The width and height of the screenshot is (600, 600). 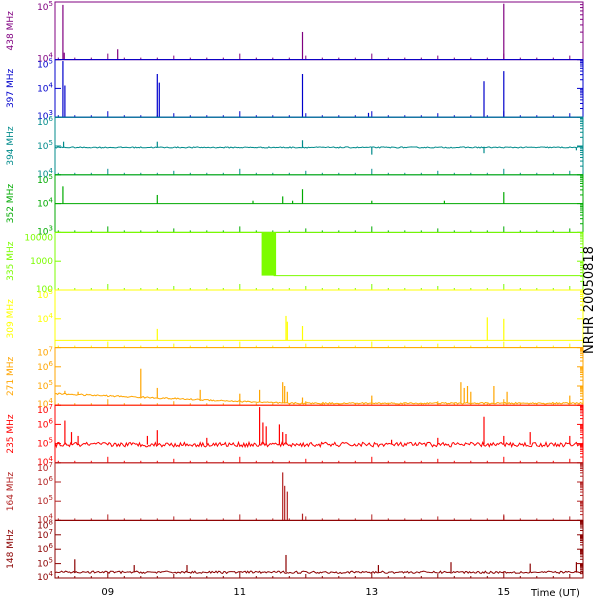 I want to click on panel-397-mhz: 10³ 10⁴ 10⁵ 397 MHz, so click(x=295, y=90).